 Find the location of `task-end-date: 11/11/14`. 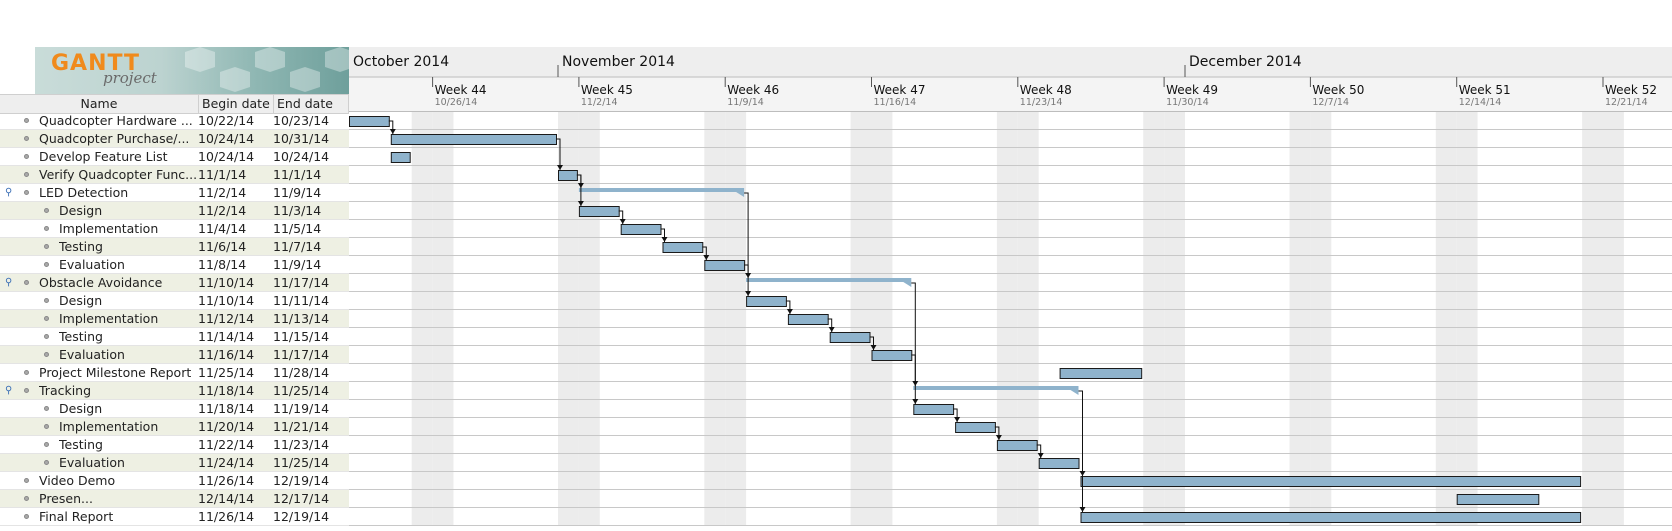

task-end-date: 11/11/14 is located at coordinates (301, 300).